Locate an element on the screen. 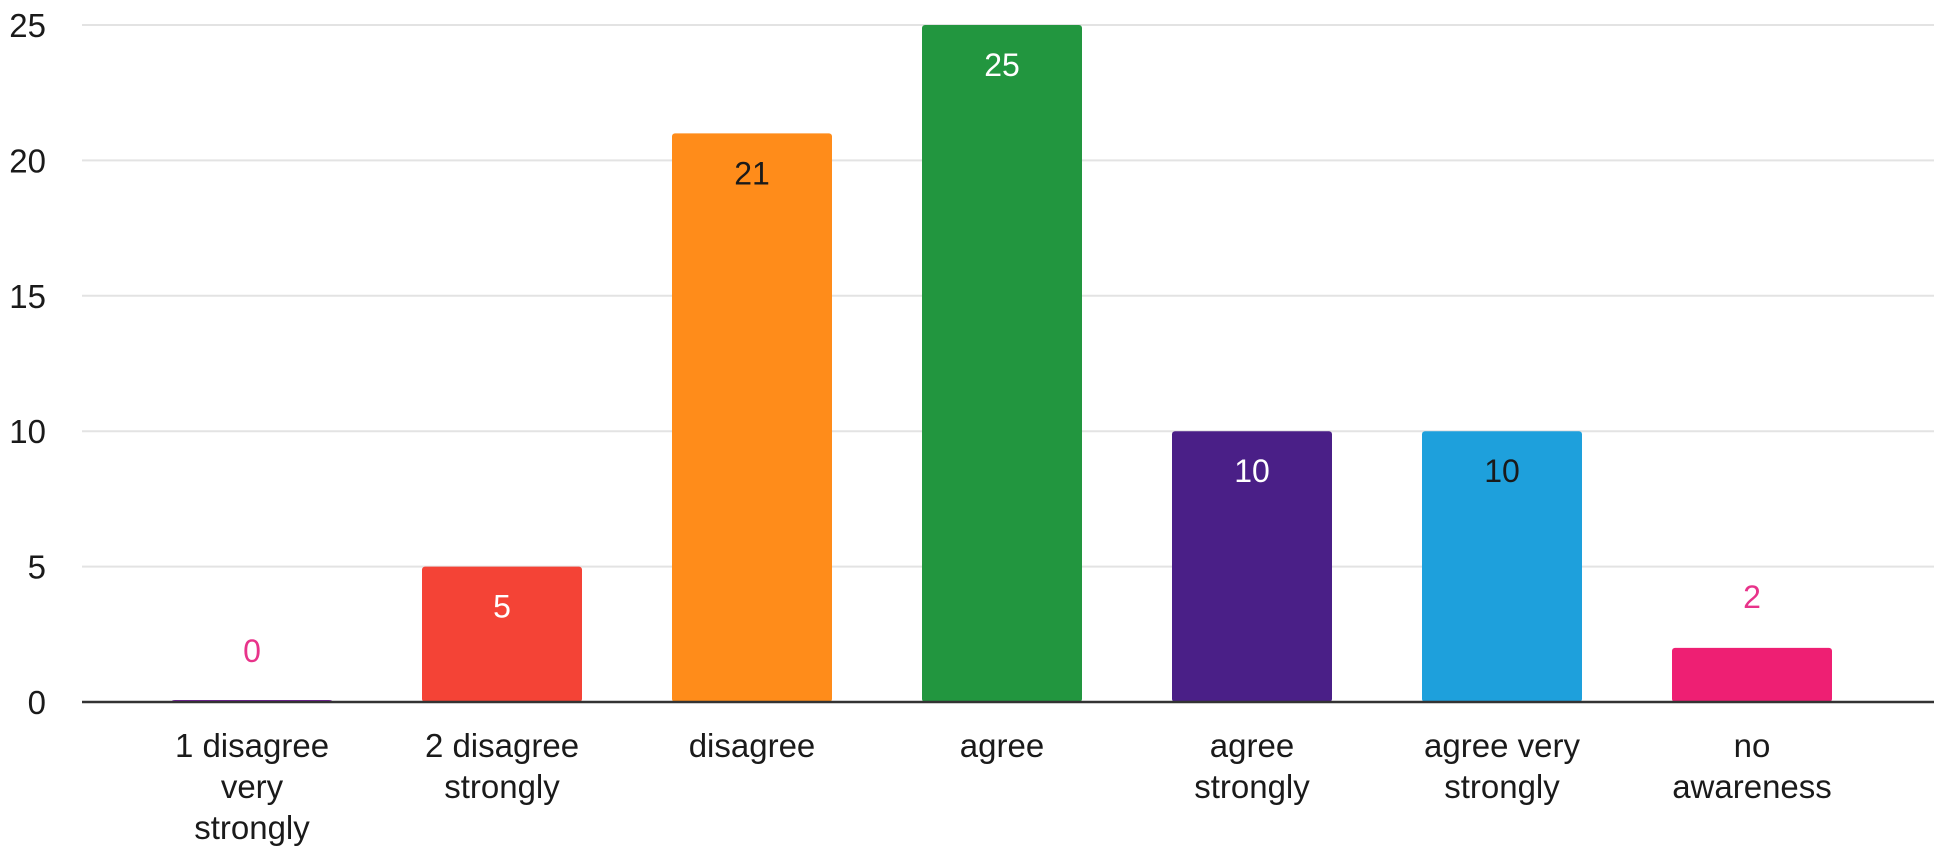  y-axis-ticks: 0 5 10 15 20 25 is located at coordinates (27, 364).